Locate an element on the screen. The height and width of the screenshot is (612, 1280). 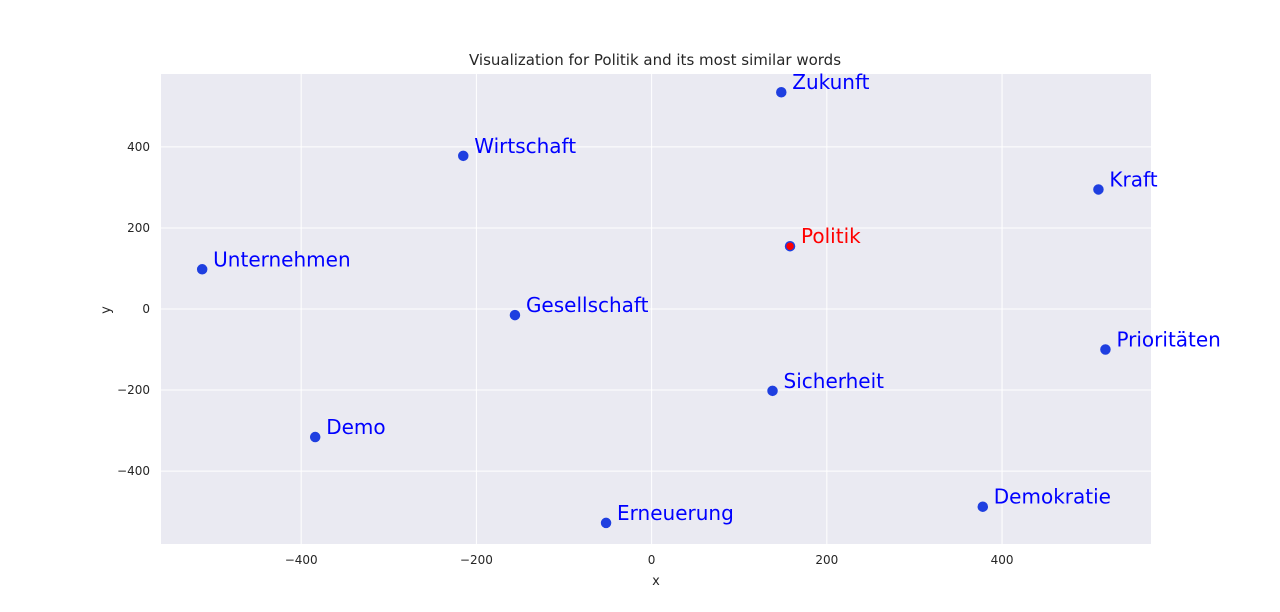
x-tick-label: 0 is located at coordinates (652, 560).